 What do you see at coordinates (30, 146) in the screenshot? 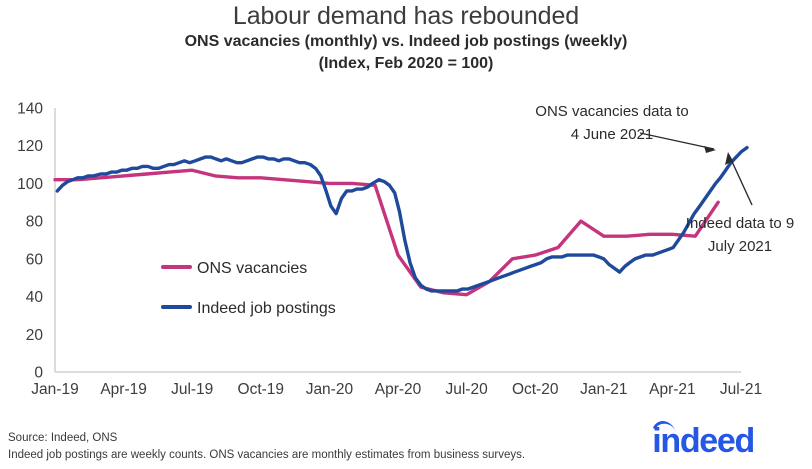
I see `y-tick-label: 120` at bounding box center [30, 146].